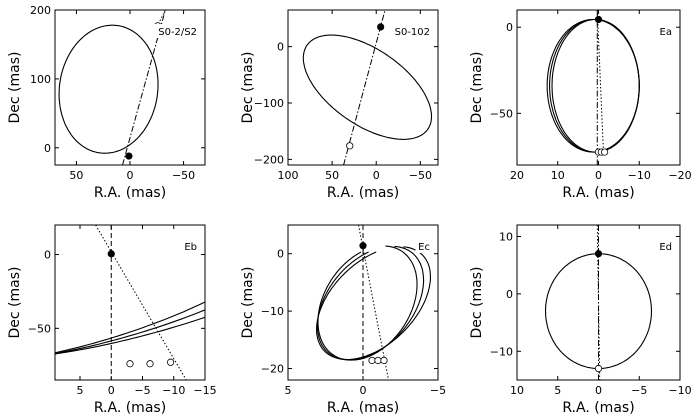  What do you see at coordinates (269, 159) in the screenshot?
I see `y-tick-label: −200` at bounding box center [269, 159].